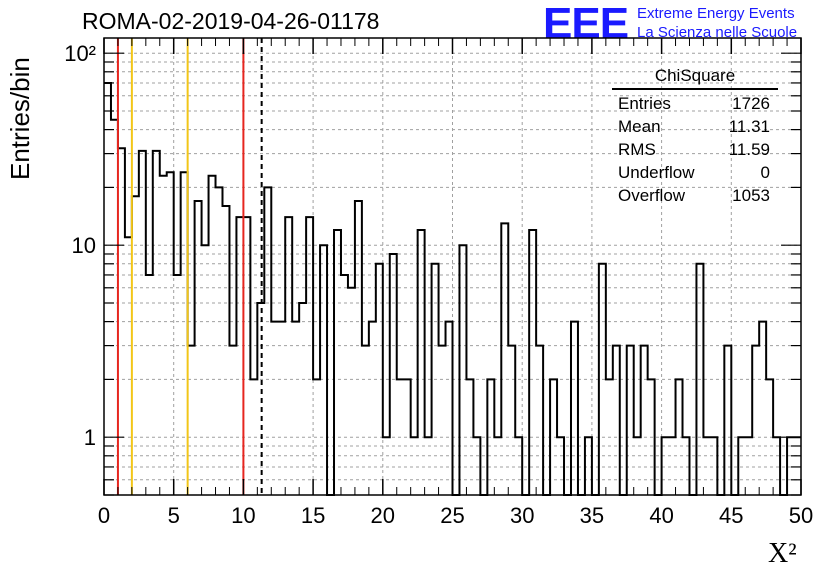 The image size is (836, 572). What do you see at coordinates (104, 515) in the screenshot?
I see `x-tick-label: 0` at bounding box center [104, 515].